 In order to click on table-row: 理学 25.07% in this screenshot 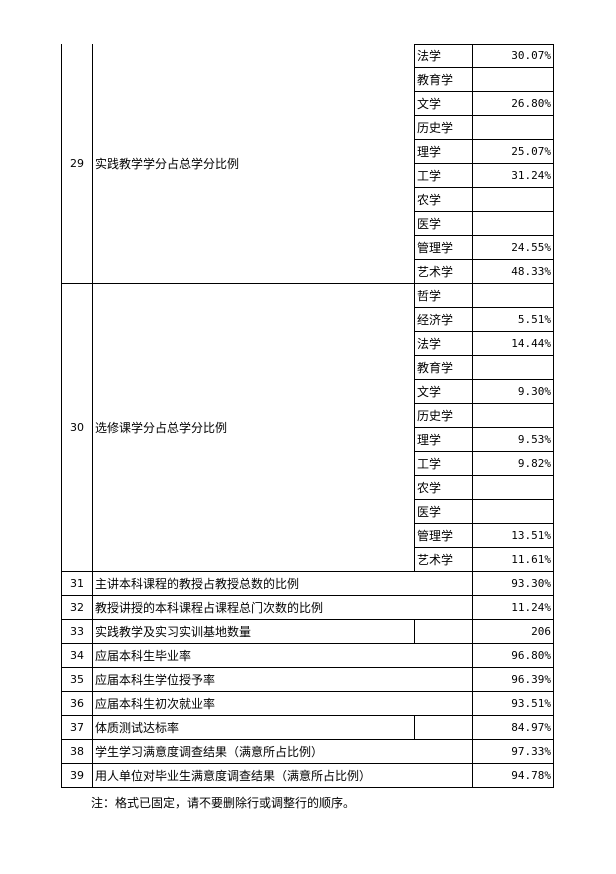, I will do `click(308, 151)`.